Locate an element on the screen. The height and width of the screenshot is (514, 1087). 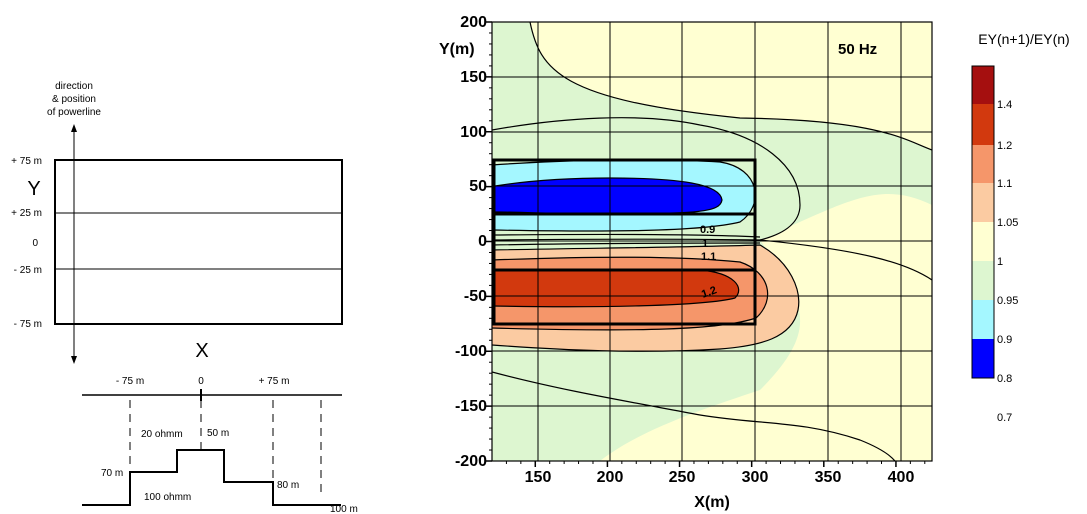
x-axis-label: X is located at coordinates (201, 351).